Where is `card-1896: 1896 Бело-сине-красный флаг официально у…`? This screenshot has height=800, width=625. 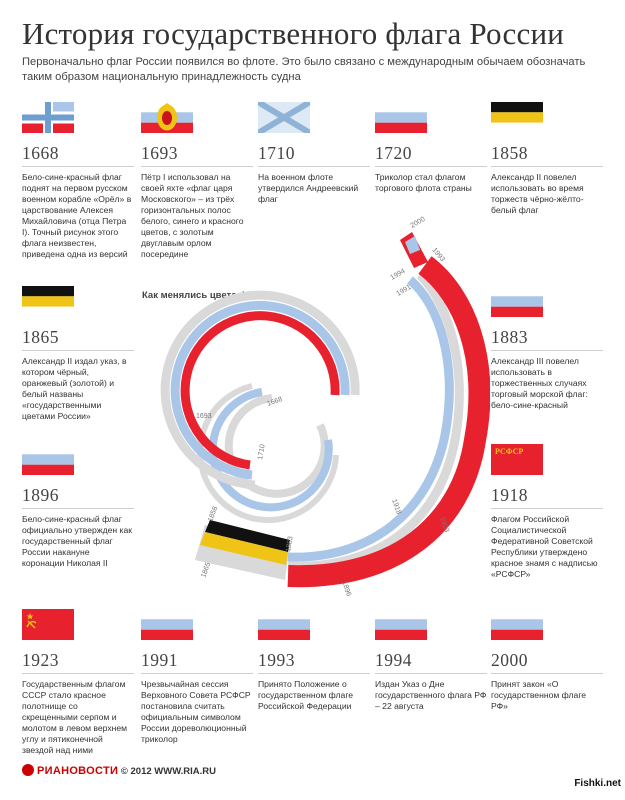
card-1896: 1896 Бело-сине-красный флаг официально у… is located at coordinates (78, 506).